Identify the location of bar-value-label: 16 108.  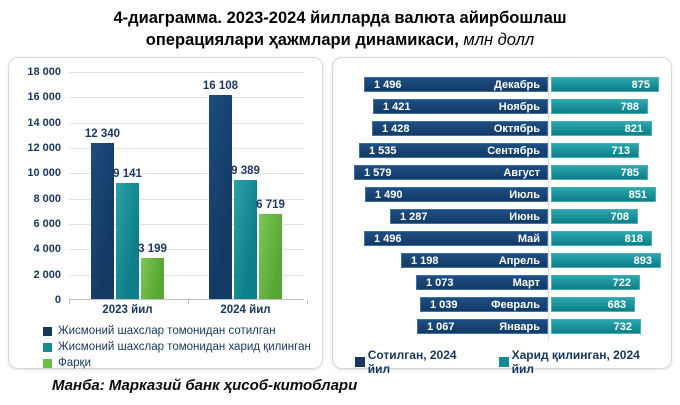
(220, 86).